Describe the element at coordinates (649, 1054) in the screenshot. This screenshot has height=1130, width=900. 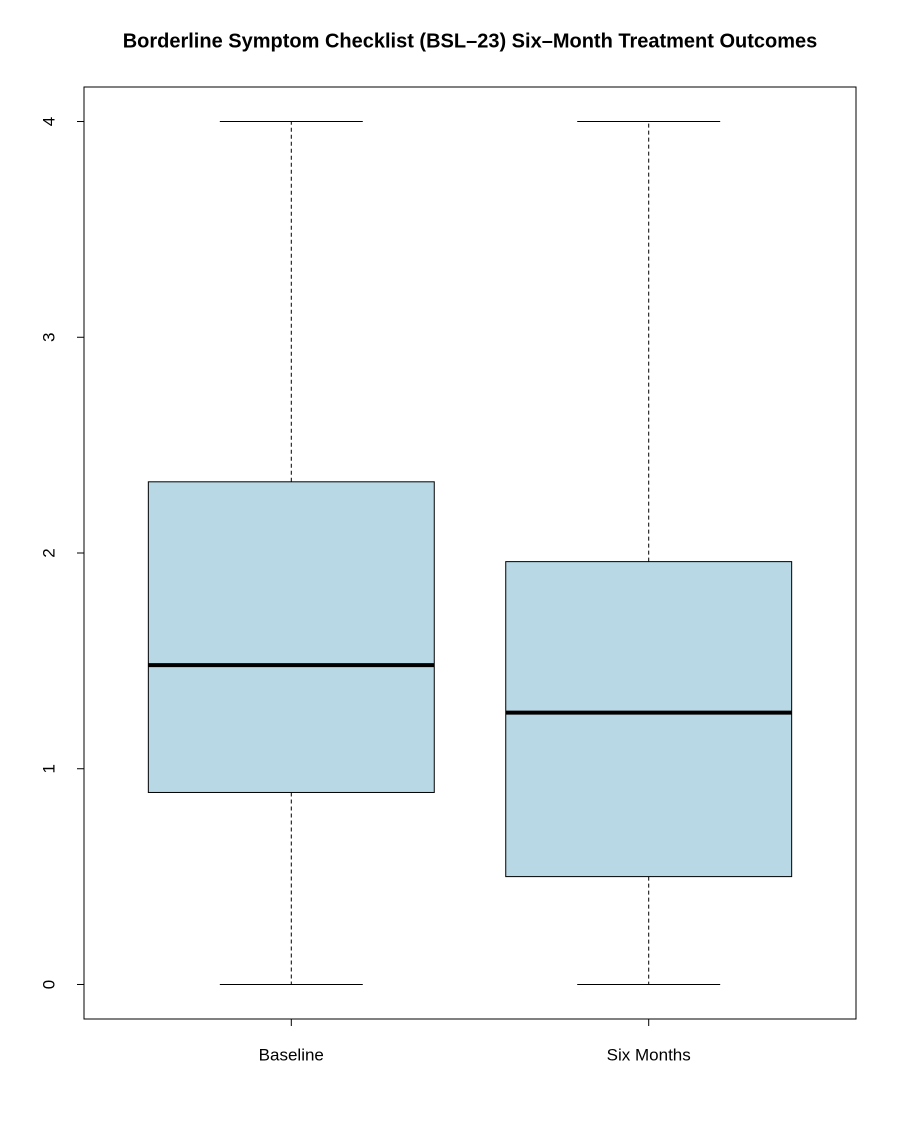
I see `x-tick-label: Six Months` at that location.